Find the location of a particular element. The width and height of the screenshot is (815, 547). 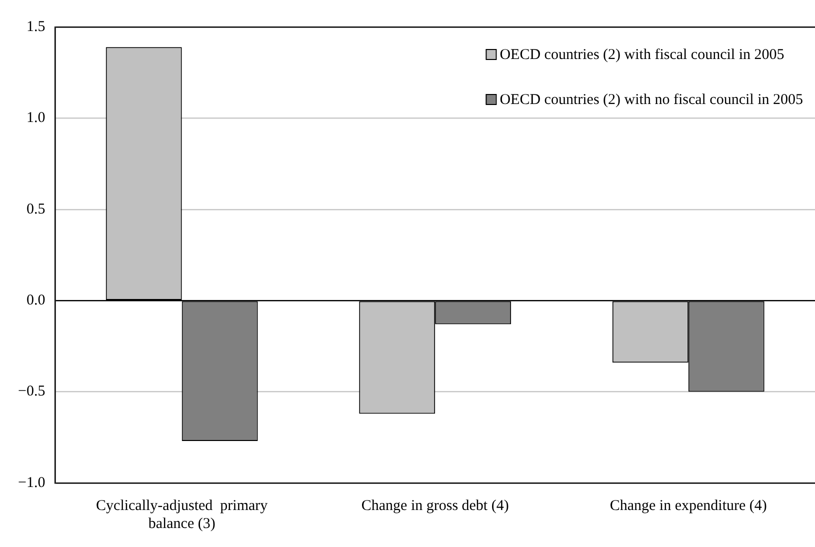

legend-label: OECD countries (2) with no fiscal council in 2005 is located at coordinates (652, 100).